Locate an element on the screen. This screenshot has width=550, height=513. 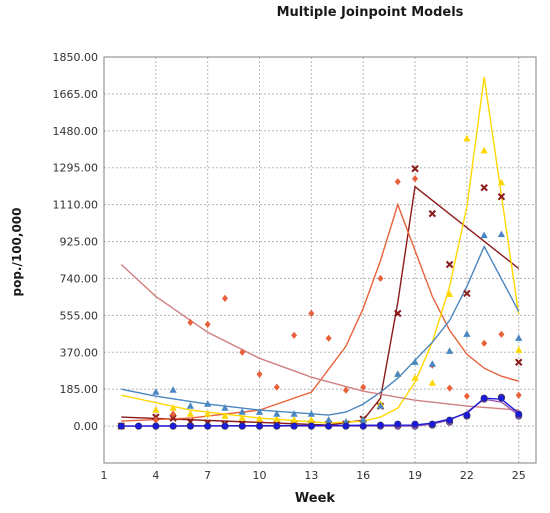
x-tick-label: 10 is located at coordinates (260, 475).